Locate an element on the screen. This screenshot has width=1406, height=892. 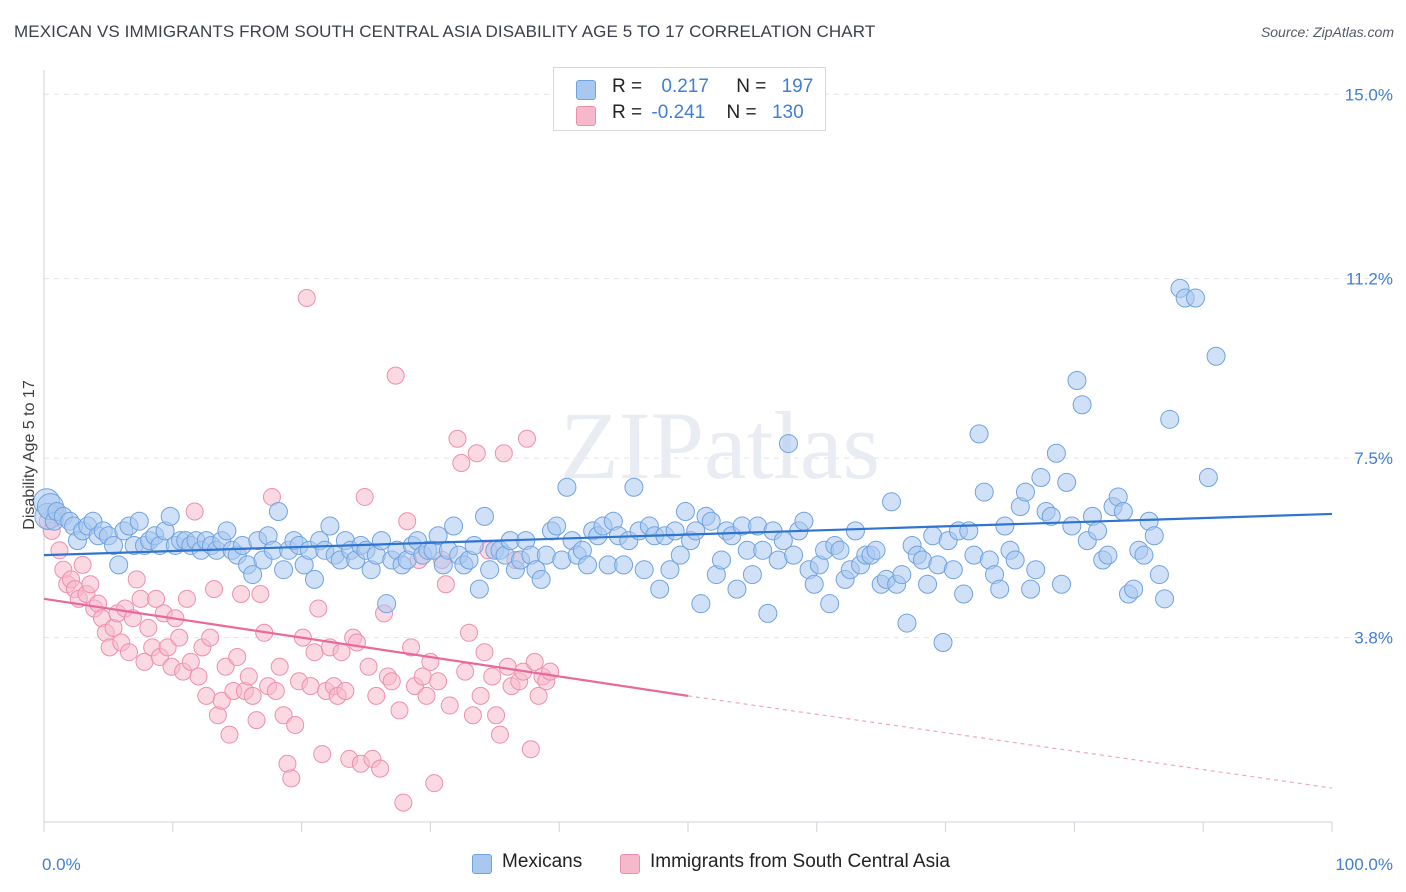
y-tick-labels: 3.8% 7.5% 11.2% 15.0% is located at coordinates (1369, 366).